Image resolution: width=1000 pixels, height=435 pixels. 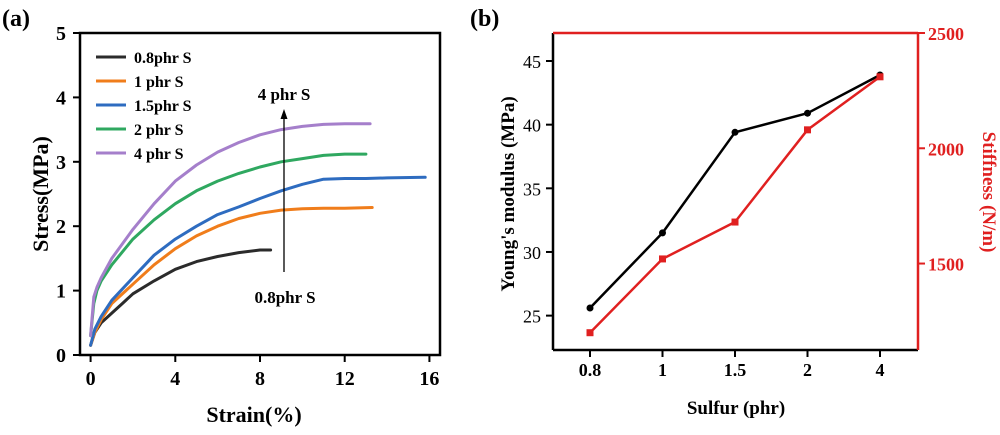 What do you see at coordinates (484, 19) in the screenshot?
I see `panel-b-label: (b)` at bounding box center [484, 19].